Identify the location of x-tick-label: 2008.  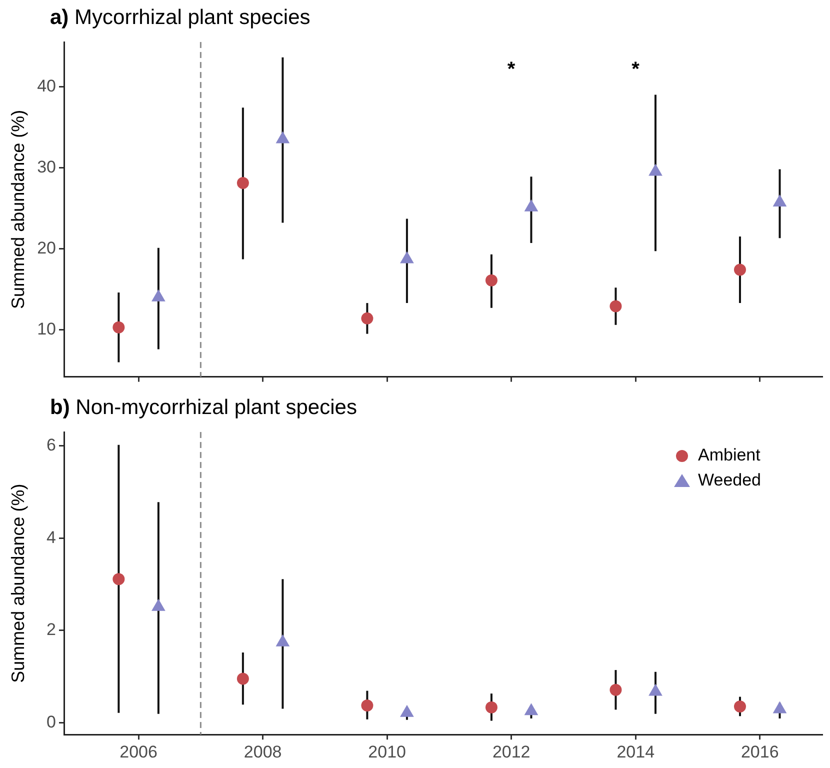
(263, 752).